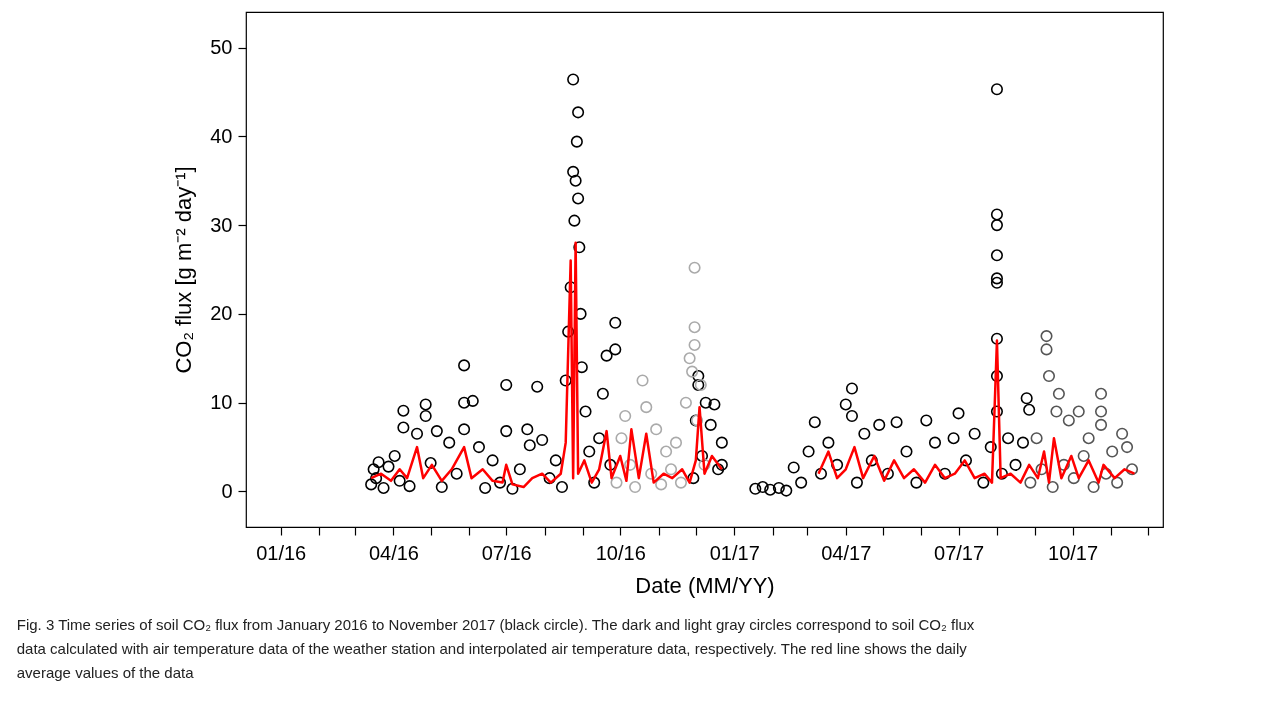 This screenshot has width=1282, height=713. What do you see at coordinates (734, 552) in the screenshot?
I see `x-tick-label: 01/17` at bounding box center [734, 552].